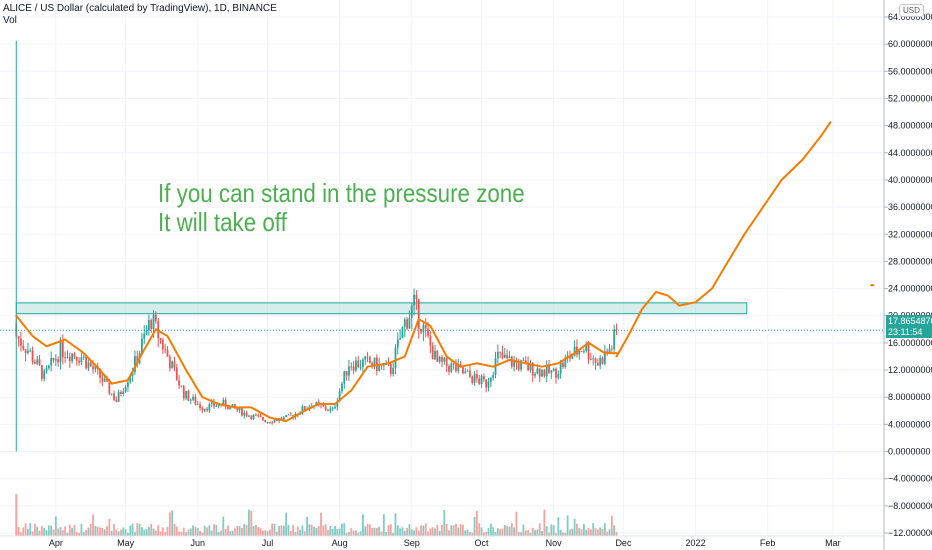 The image size is (932, 550). Describe the element at coordinates (623, 543) in the screenshot. I see `x-tick-label: Dec` at that location.